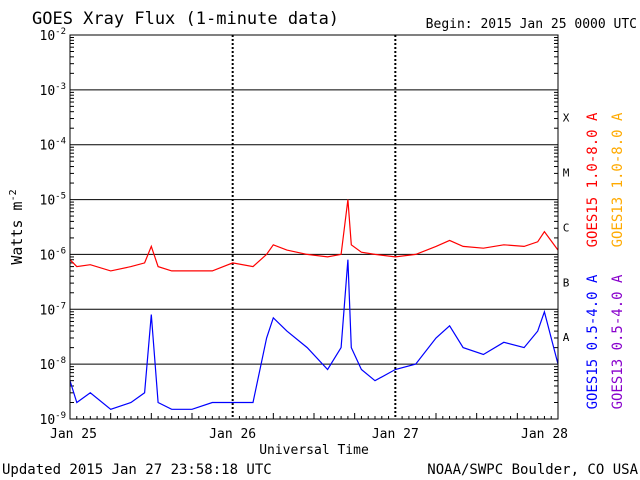  What do you see at coordinates (53, 227) in the screenshot?
I see `y-tick-labels: 10-210-310-410-510-610-710-810-9` at bounding box center [53, 227].